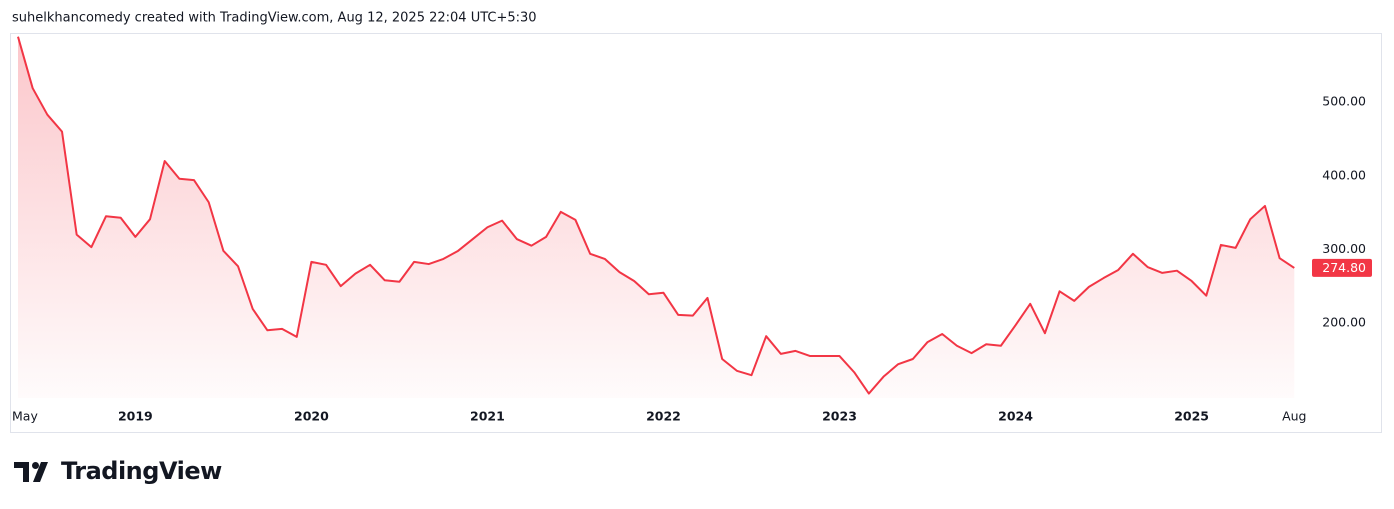  Describe the element at coordinates (31, 472) in the screenshot. I see `brand-logo` at that location.